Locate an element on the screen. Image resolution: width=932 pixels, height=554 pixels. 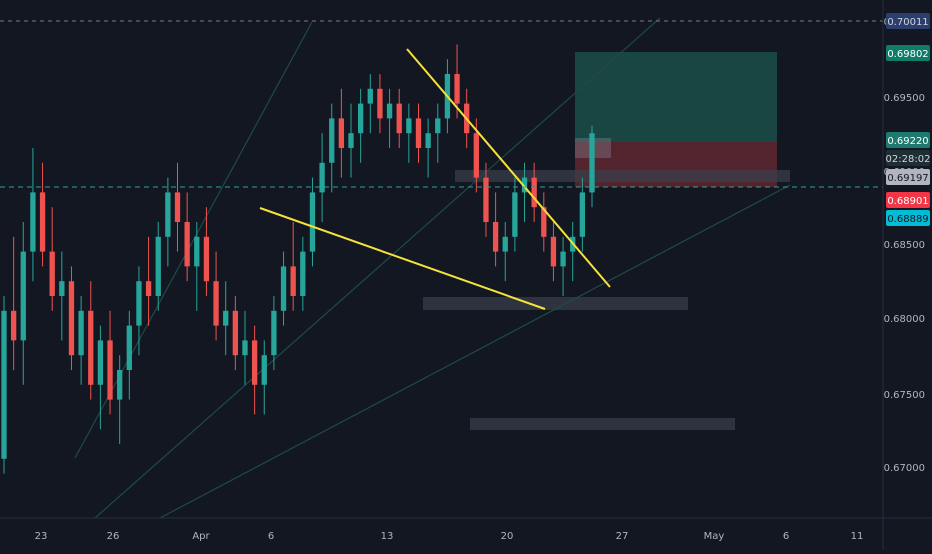
price-label-text: 02:28:02 is located at coordinates (908, 159).